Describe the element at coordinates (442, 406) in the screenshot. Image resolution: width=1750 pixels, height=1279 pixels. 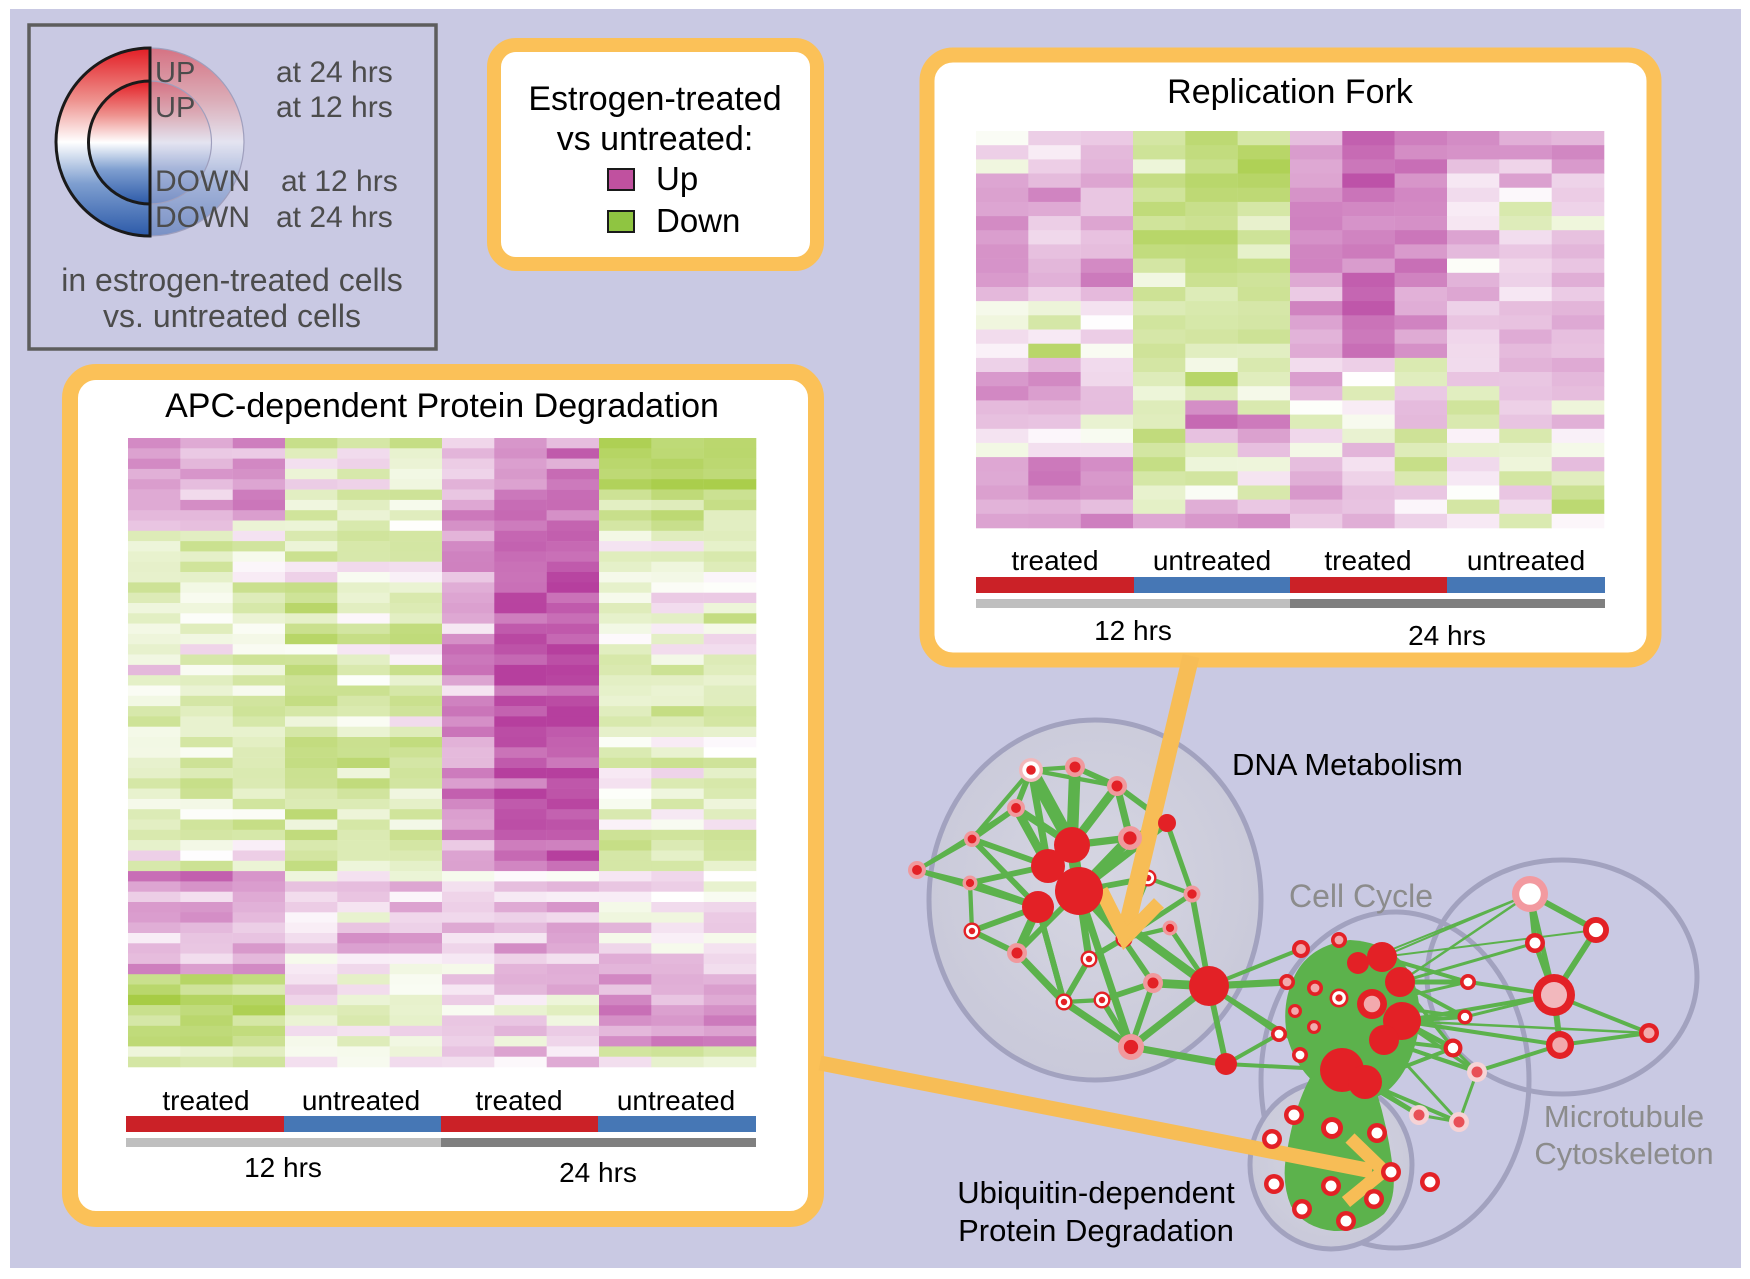
I see `svg-text:APC-dependent Protein Degradat: APC-dependent Protein Degradation` at that location.